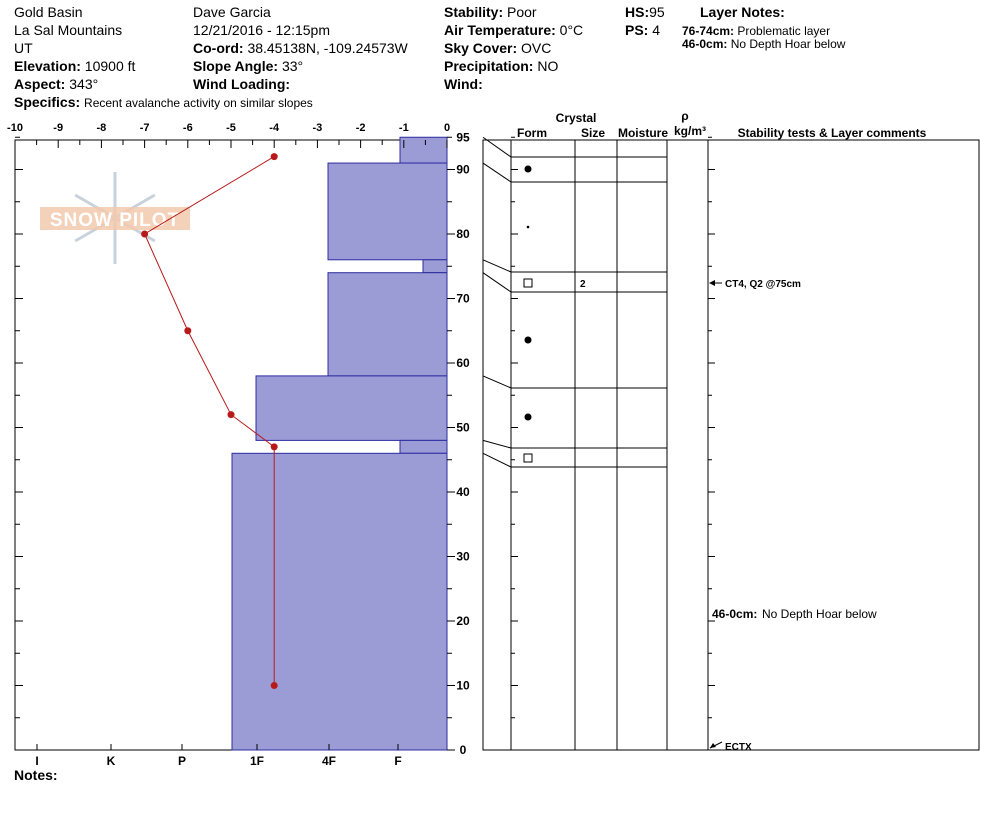 The image size is (994, 840). I want to click on hardness-tick-label: P, so click(182, 761).